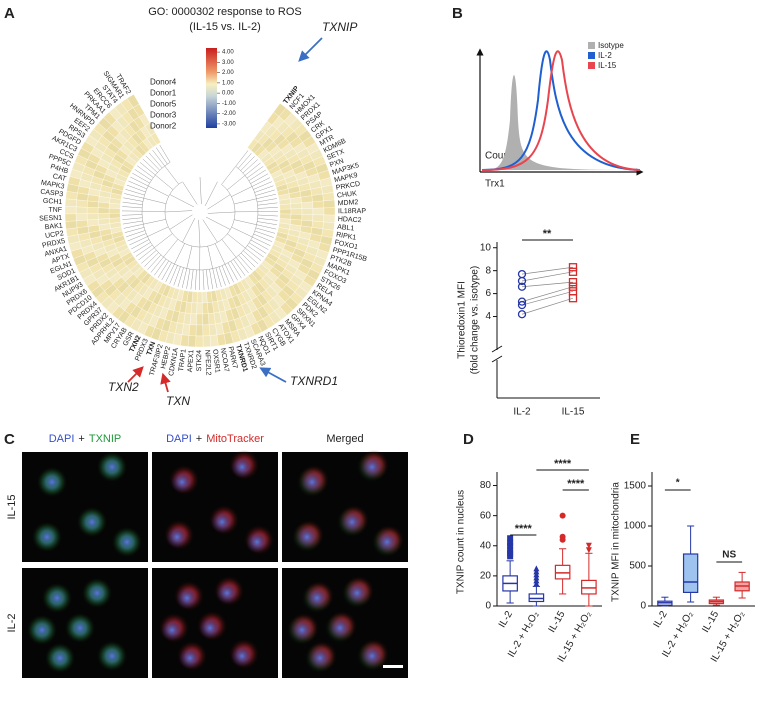 This screenshot has height=710, width=759. I want to click on y-axis-label: Thioredoxin1 MFI, so click(462, 320).